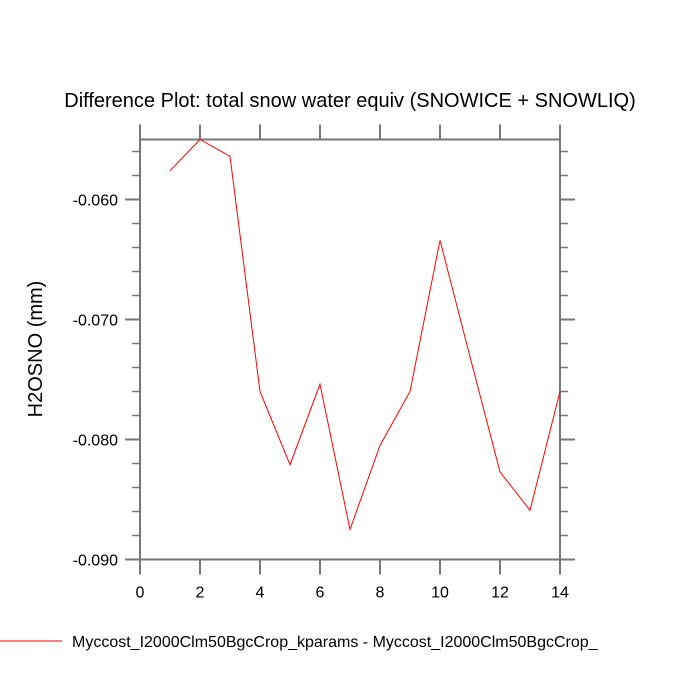 Image resolution: width=700 pixels, height=700 pixels. Describe the element at coordinates (380, 593) in the screenshot. I see `x-tick-label: 8` at that location.